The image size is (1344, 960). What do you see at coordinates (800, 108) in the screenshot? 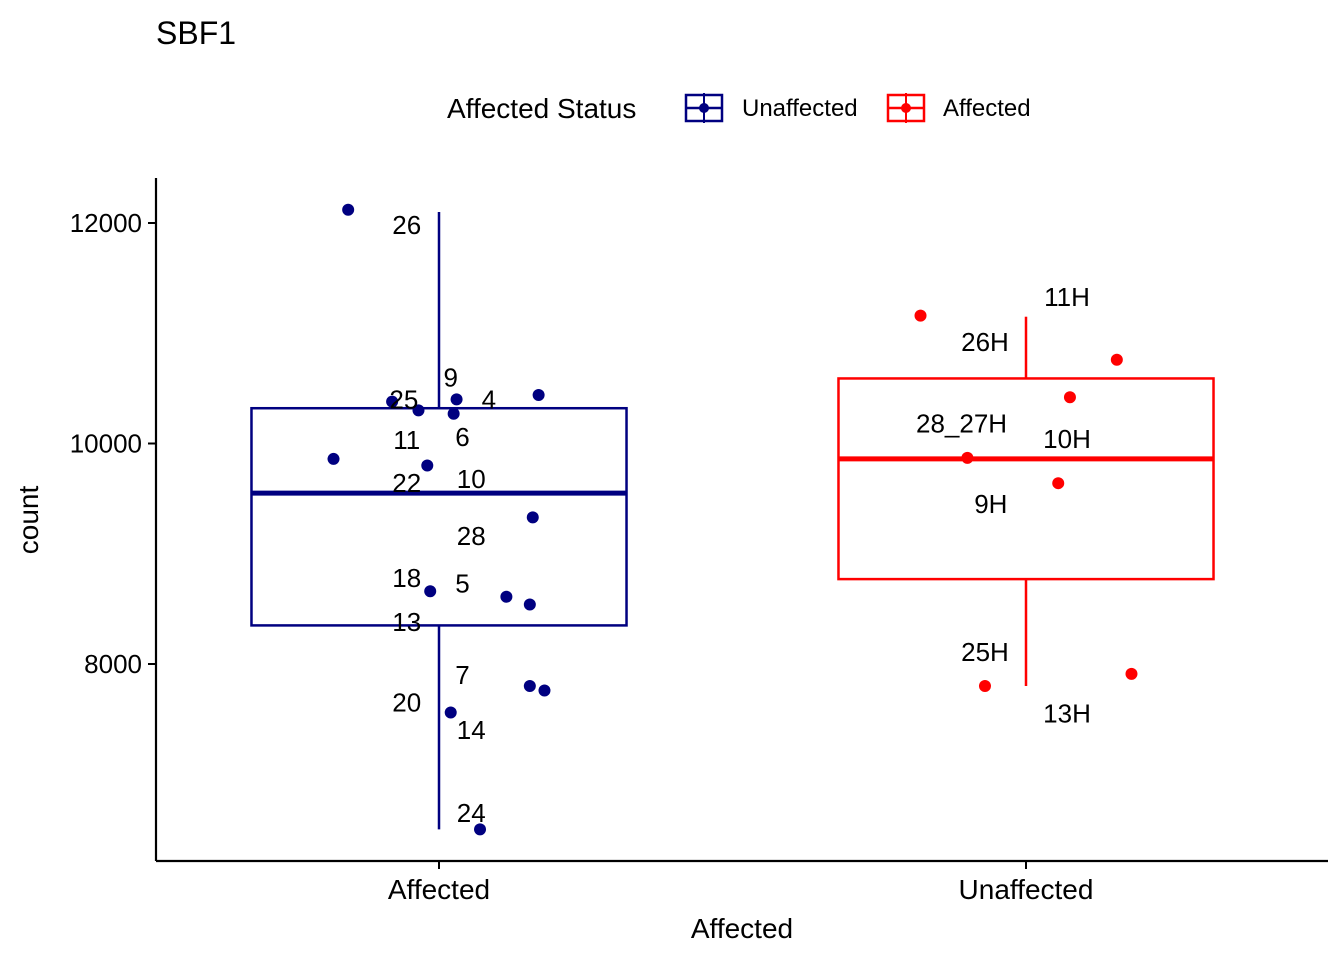
I see `legend-label-unaffected: Unaffected` at bounding box center [800, 108].